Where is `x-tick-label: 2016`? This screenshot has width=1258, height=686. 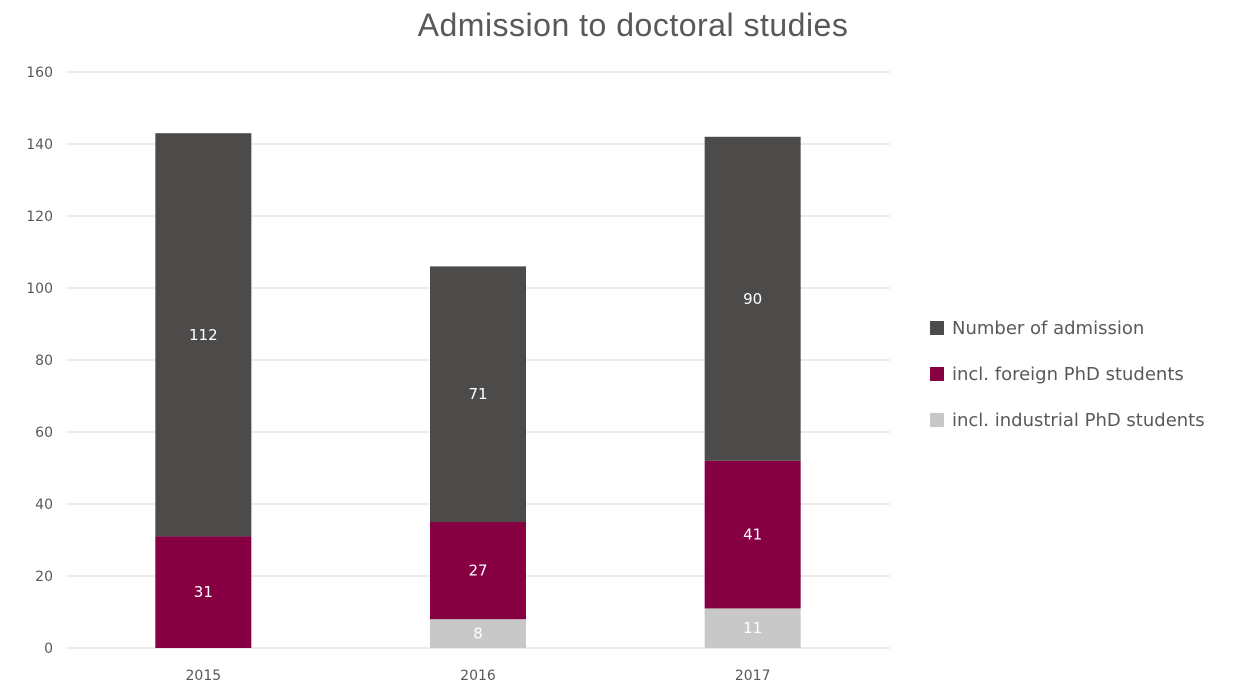 x-tick-label: 2016 is located at coordinates (478, 676).